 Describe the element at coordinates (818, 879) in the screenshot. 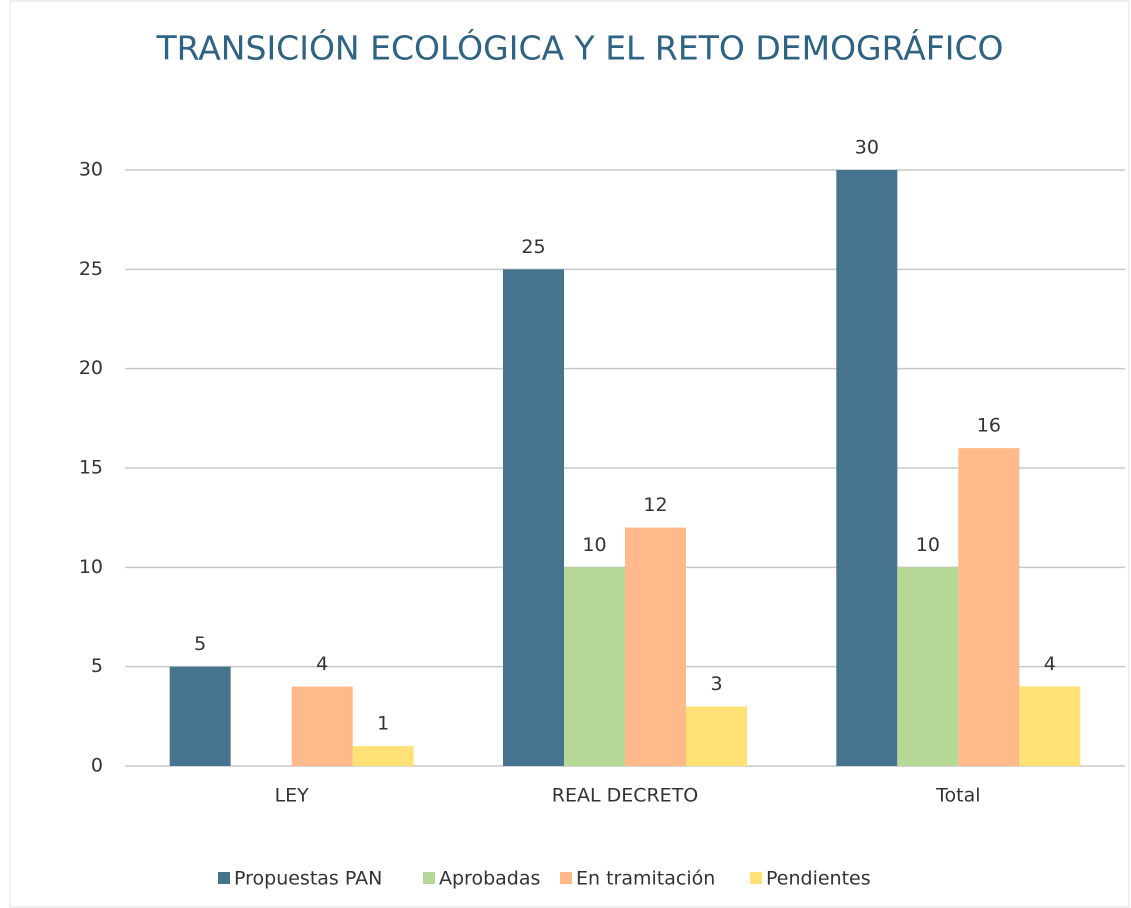

I see `legend-label: Pendientes` at that location.